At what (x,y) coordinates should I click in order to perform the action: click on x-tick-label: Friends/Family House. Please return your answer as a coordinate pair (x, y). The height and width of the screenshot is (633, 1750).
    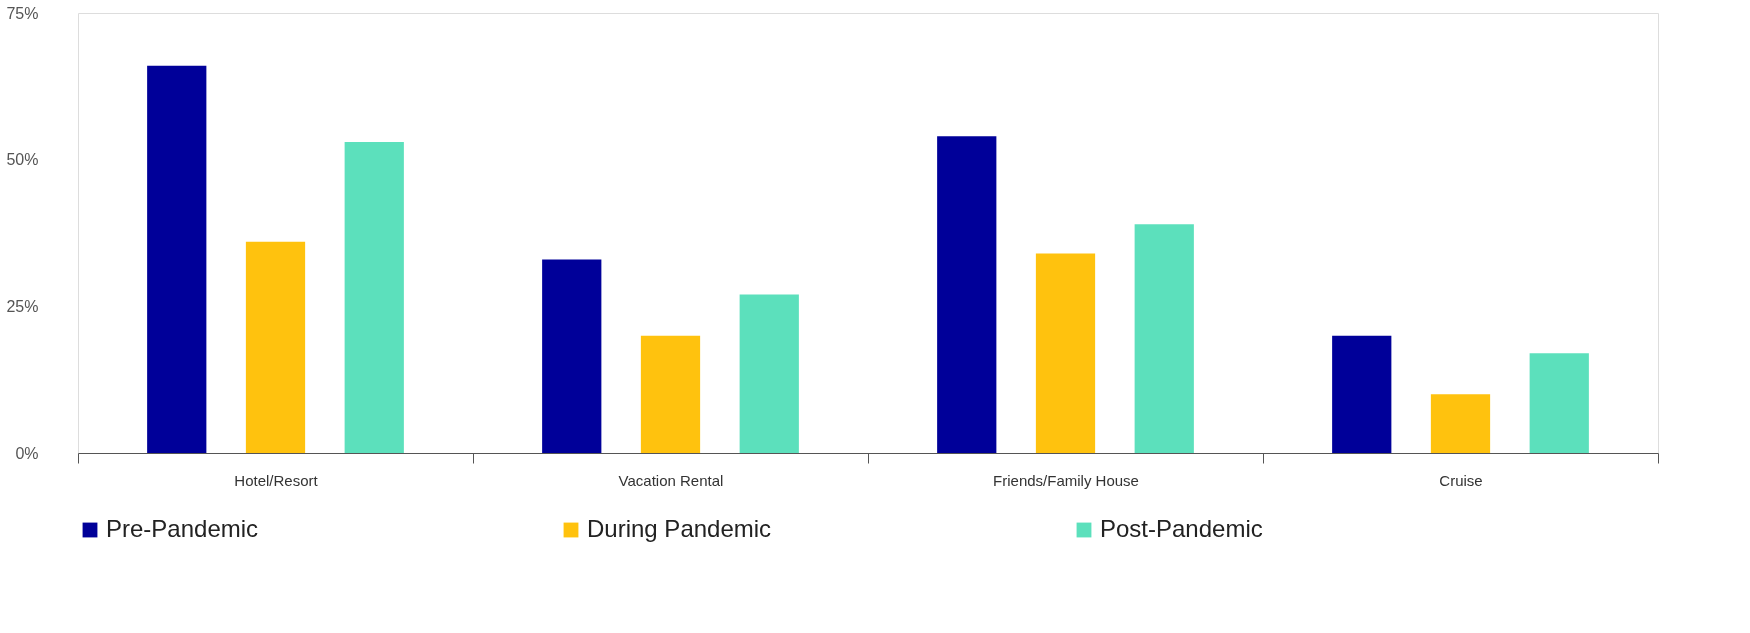
    Looking at the image, I should click on (1066, 480).